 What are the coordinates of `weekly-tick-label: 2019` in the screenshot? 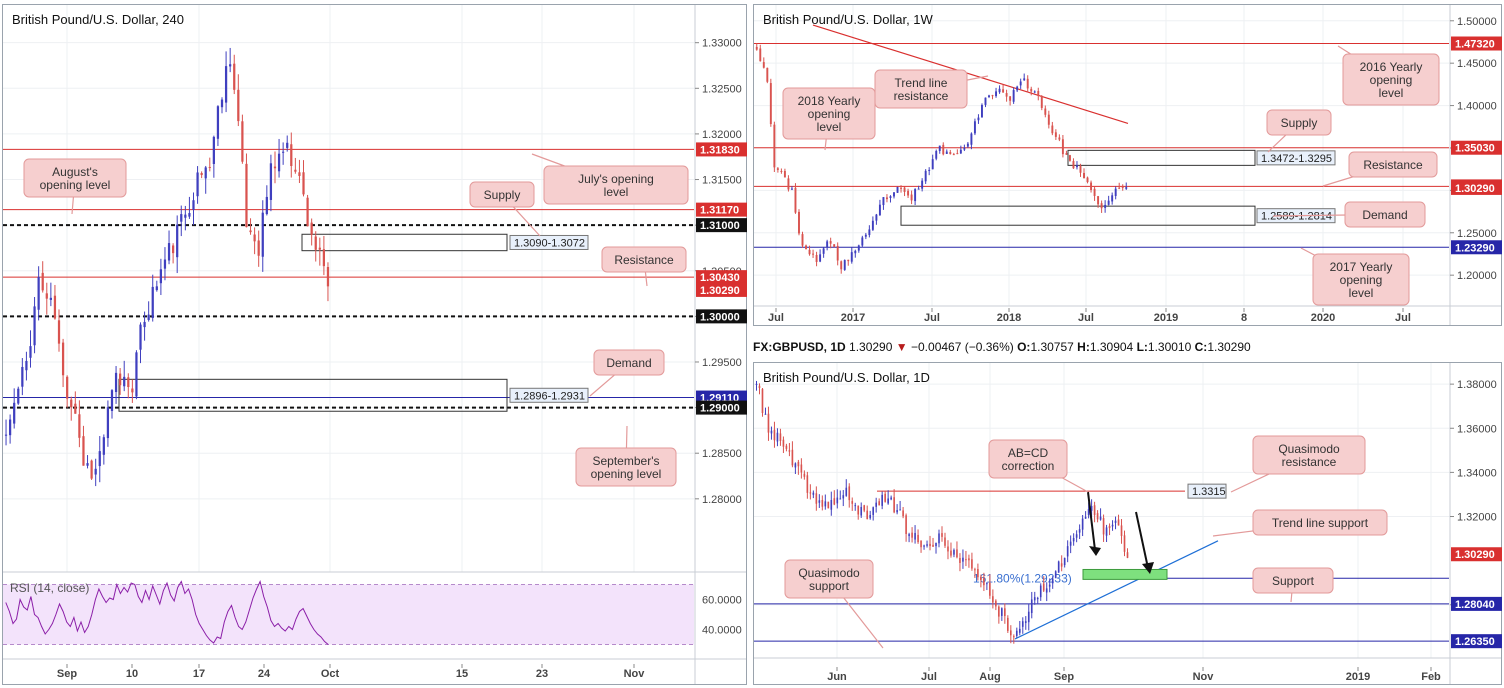 It's located at (1166, 318).